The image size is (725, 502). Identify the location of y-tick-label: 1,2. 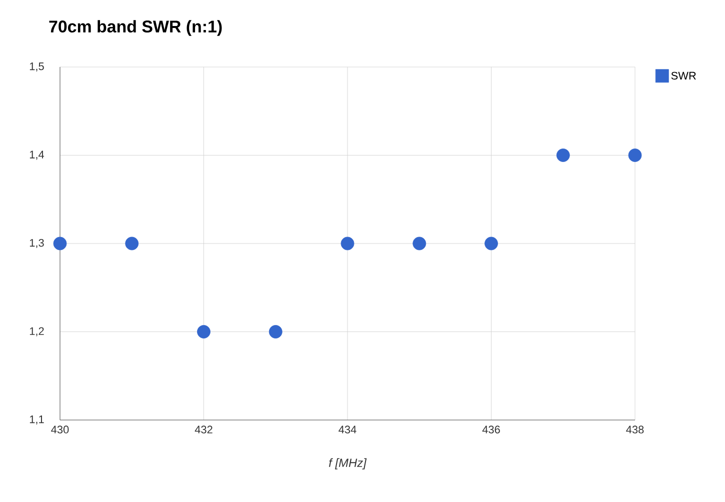
(37, 331).